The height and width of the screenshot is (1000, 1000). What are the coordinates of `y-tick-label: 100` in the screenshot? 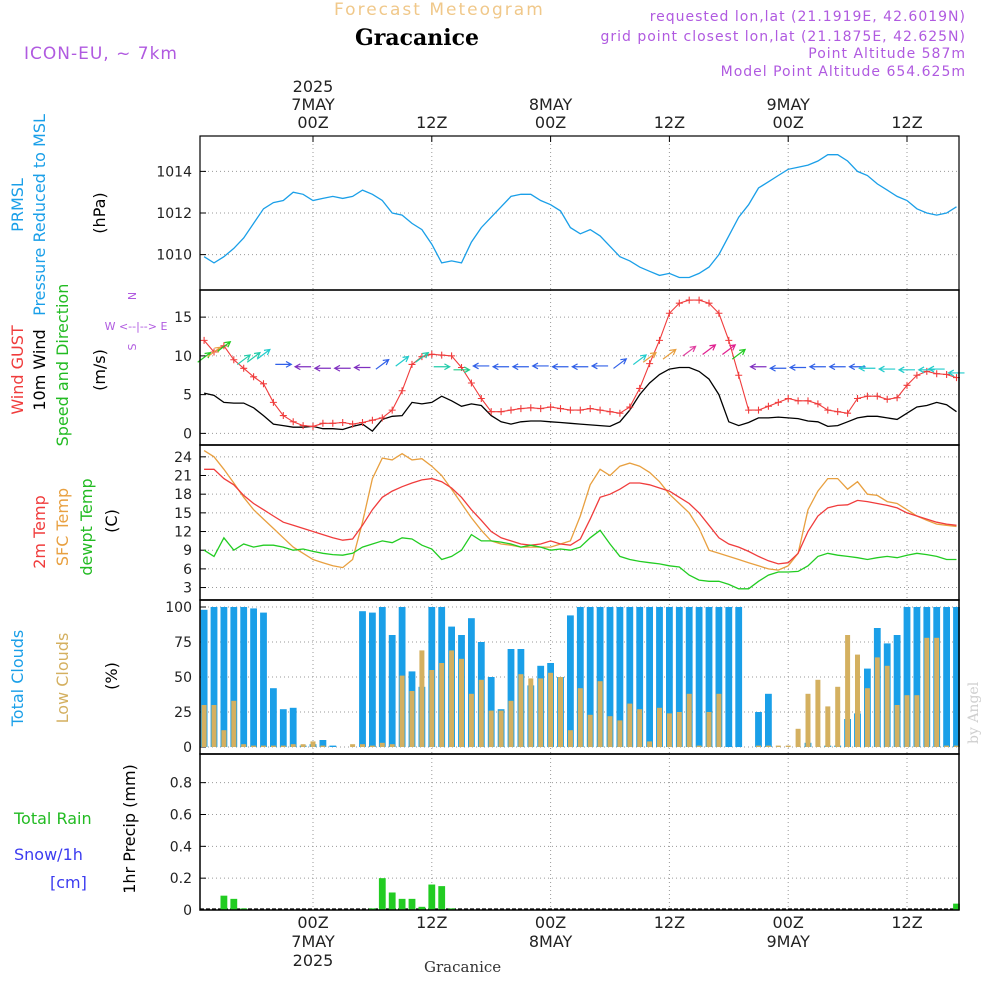 It's located at (178, 608).